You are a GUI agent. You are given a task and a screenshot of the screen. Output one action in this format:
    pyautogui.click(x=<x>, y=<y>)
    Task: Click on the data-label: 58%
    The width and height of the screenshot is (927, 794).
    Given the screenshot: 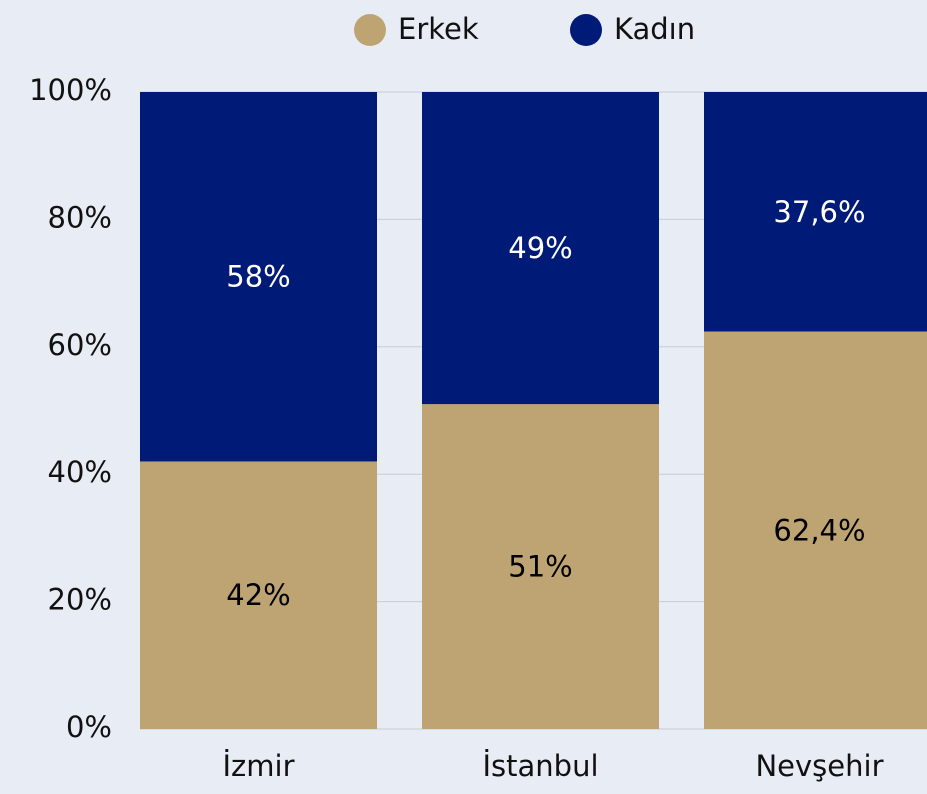 What is the action you would take?
    pyautogui.click(x=258, y=277)
    